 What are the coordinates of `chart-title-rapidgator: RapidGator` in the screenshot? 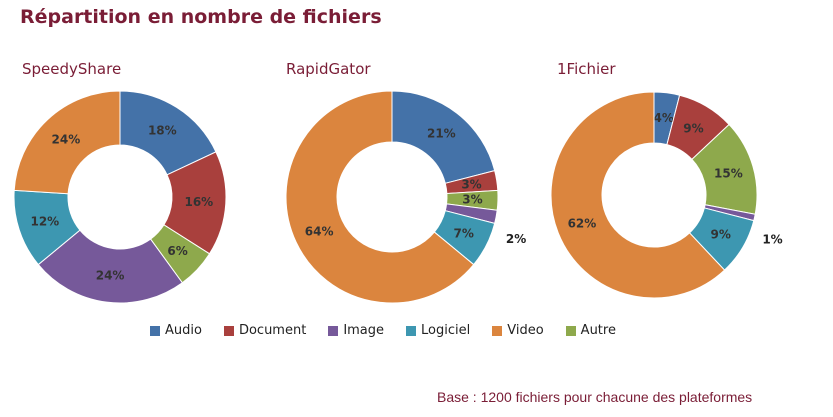 It's located at (328, 69).